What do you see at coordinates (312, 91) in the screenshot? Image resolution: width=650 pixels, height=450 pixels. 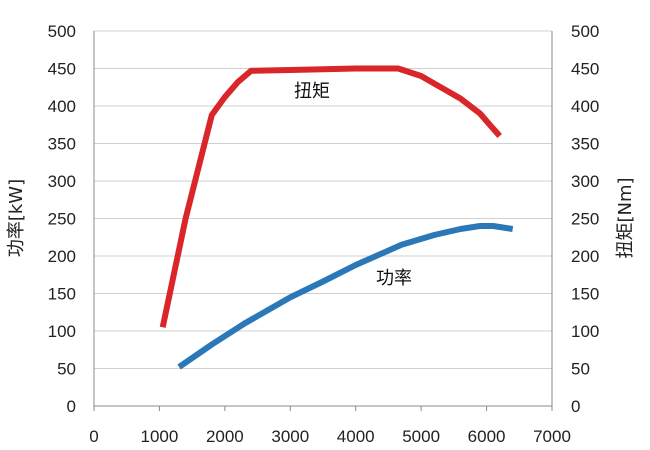 I see `series-label-torque: 扭矩` at bounding box center [312, 91].